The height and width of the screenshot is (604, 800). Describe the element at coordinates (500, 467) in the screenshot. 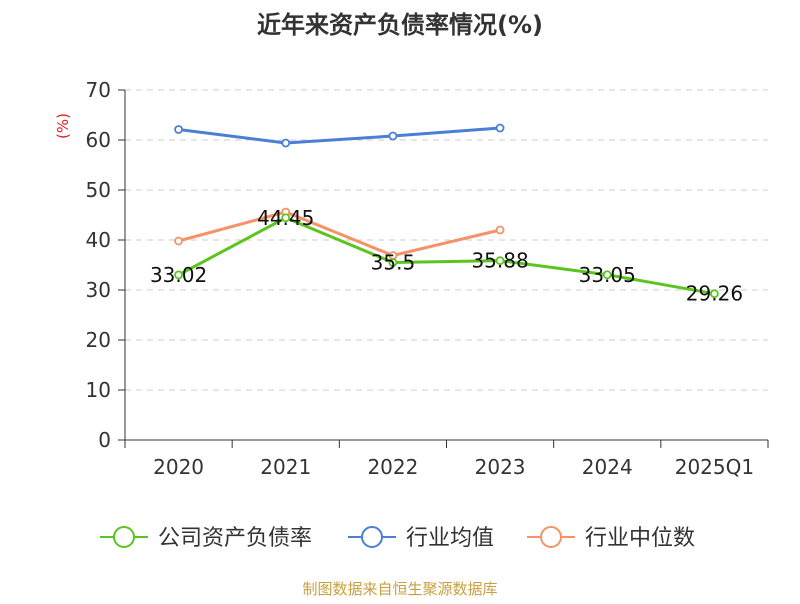

I see `x-tick-label: 2023` at that location.